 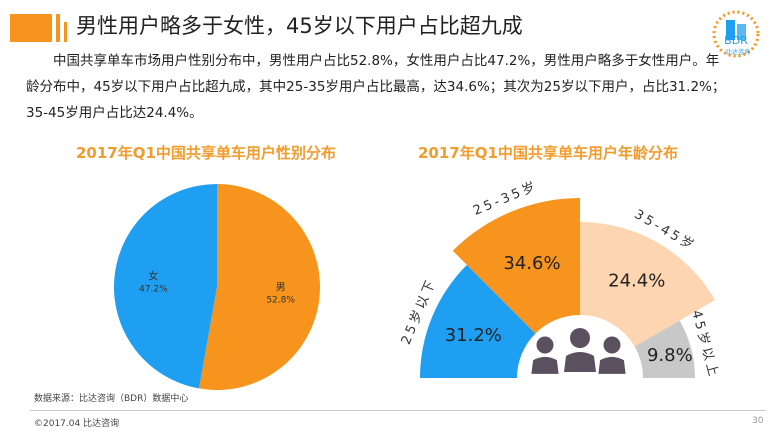 I want to click on pie-slice-female, so click(x=165, y=286).